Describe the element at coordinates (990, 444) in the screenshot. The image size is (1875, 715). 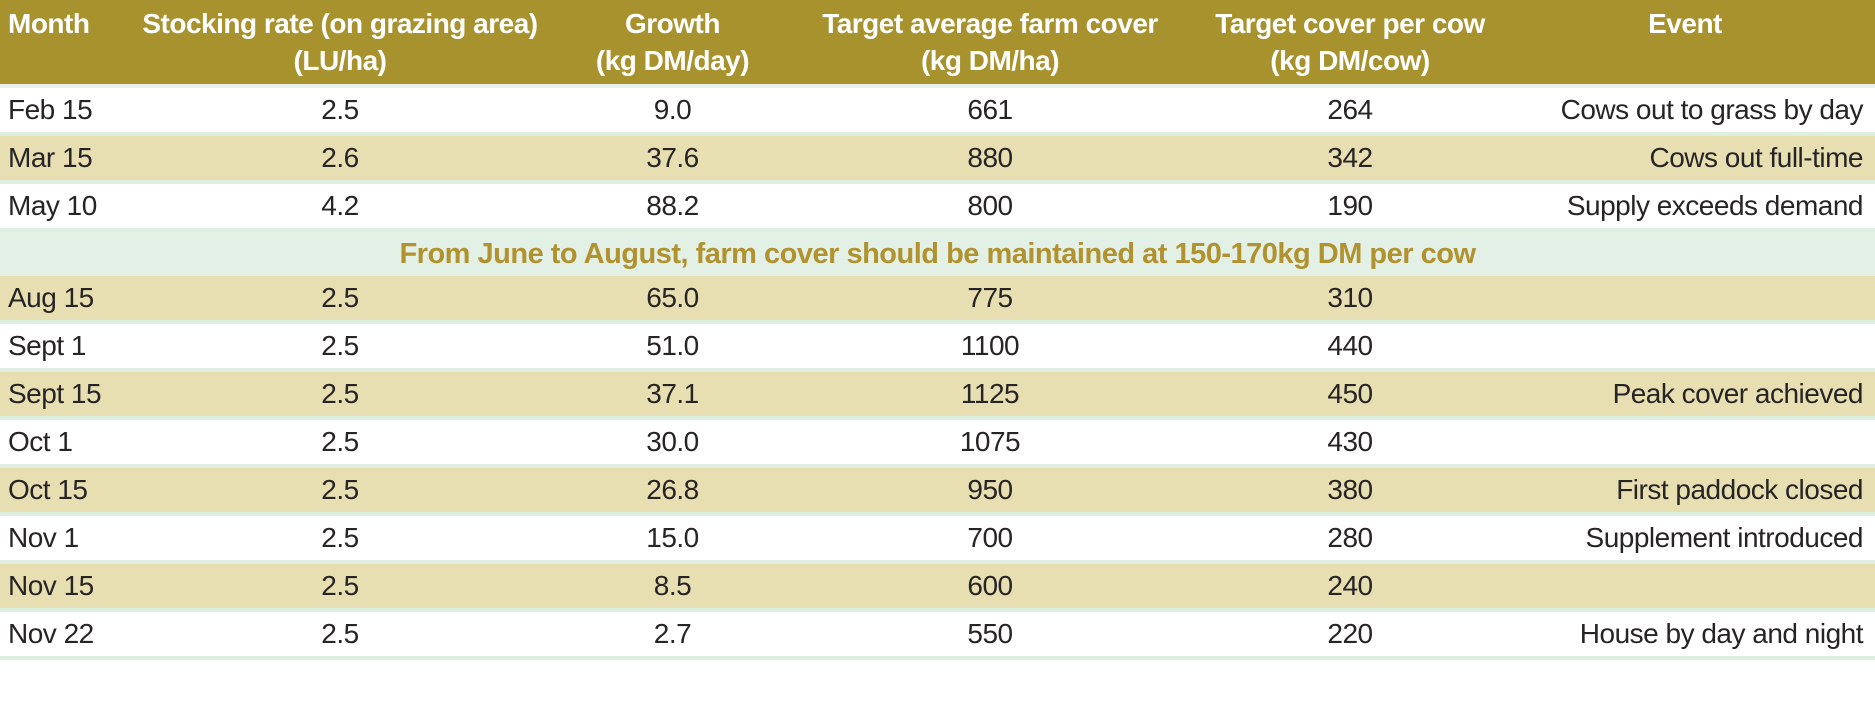
I see `cell-farm-cover: 1075` at that location.